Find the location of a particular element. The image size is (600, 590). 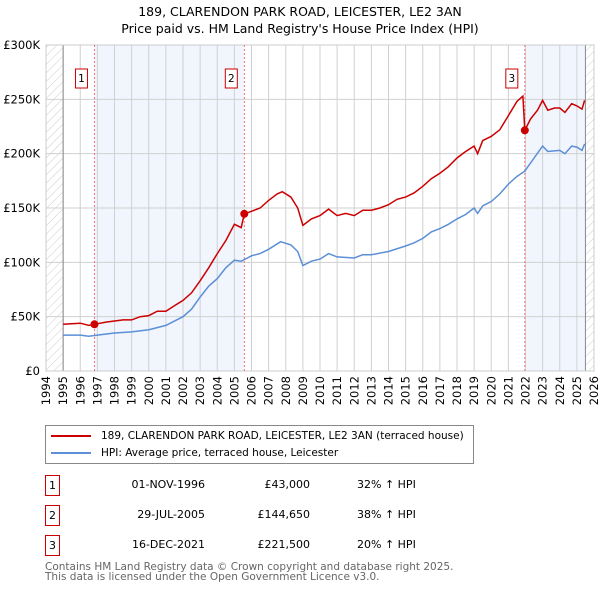

x-tick-label: 2006 is located at coordinates (252, 390).